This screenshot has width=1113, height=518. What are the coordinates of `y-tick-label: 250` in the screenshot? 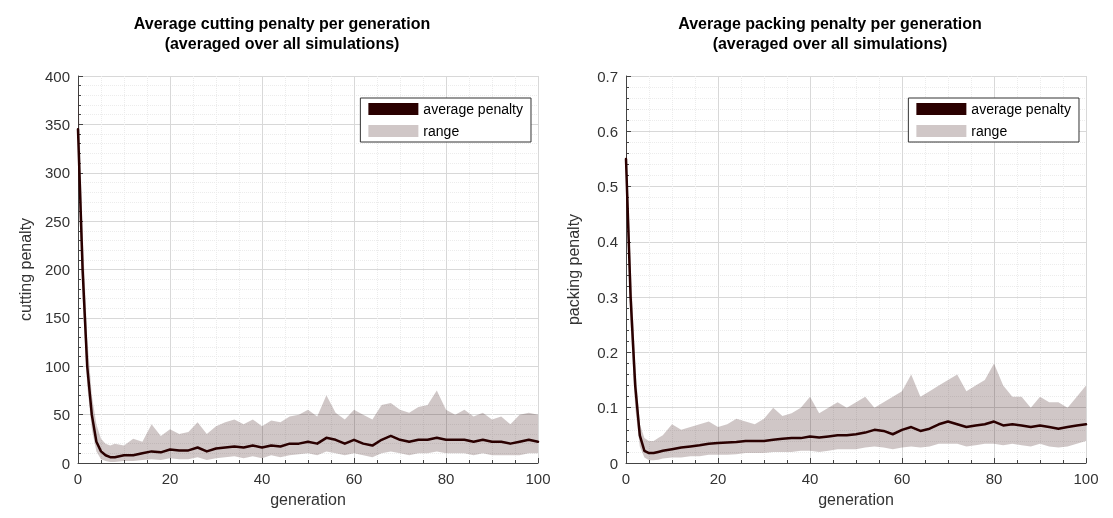 It's located at (57, 221).